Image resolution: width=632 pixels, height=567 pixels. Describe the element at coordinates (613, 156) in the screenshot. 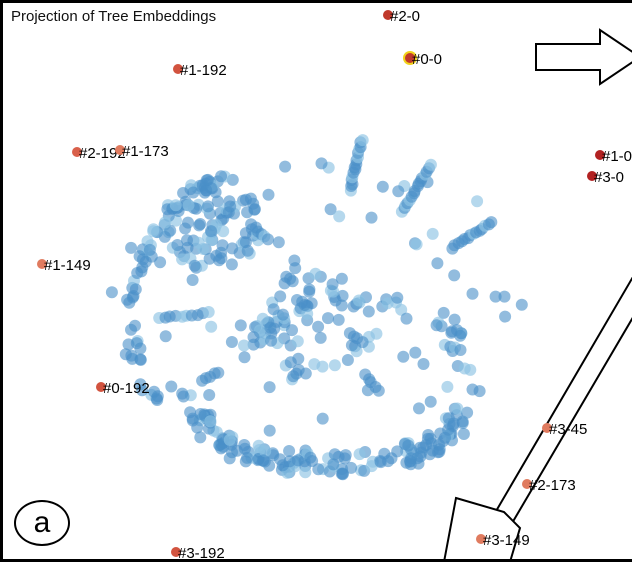

I see `labeled-point: #1-0` at that location.